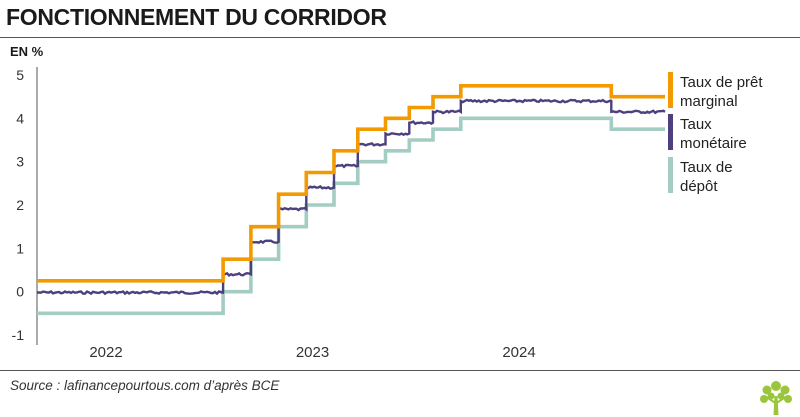  I want to click on y-tick-label: 1, so click(20, 248).